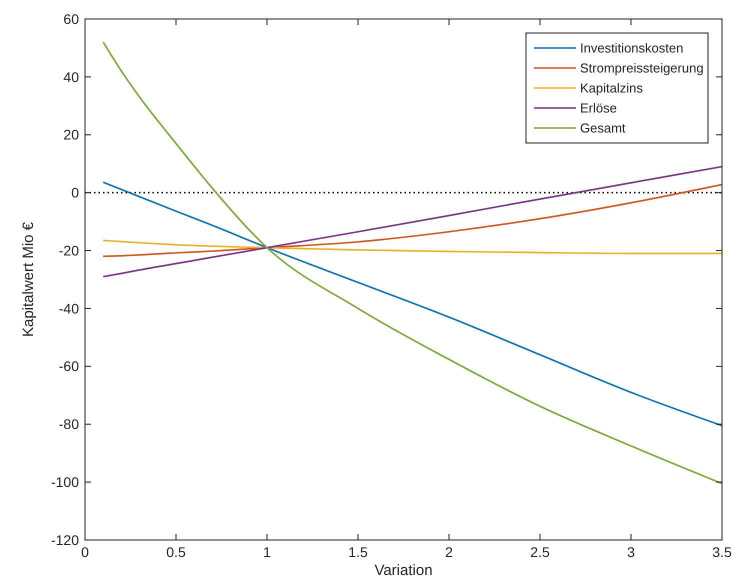 The height and width of the screenshot is (580, 737). Describe the element at coordinates (612, 88) in the screenshot. I see `legend-label: Kapitalzins` at that location.